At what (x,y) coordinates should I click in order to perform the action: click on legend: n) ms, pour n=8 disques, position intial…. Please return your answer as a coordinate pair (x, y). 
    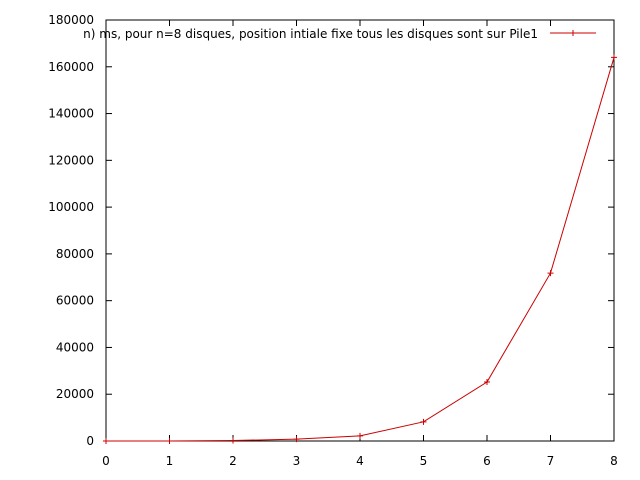
    Looking at the image, I should click on (339, 34).